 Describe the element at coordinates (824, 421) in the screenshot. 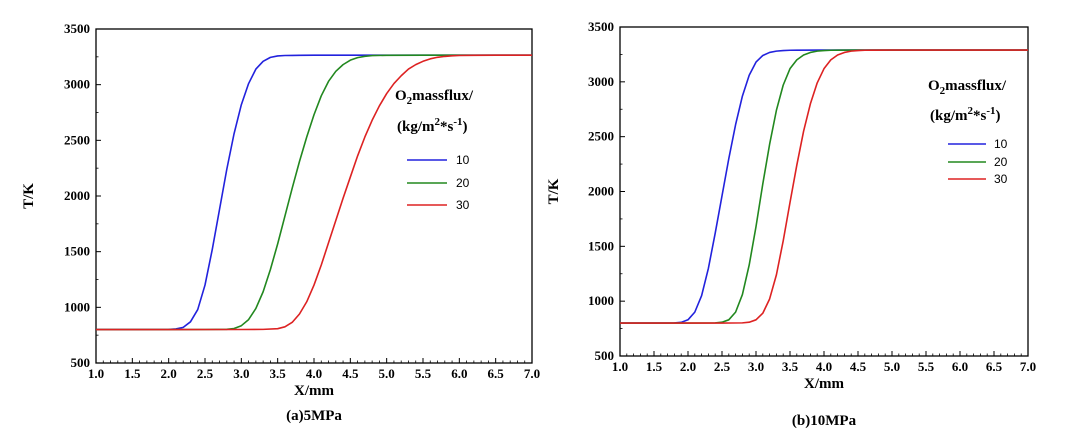

I see `panel-caption: (b)10MPa` at that location.